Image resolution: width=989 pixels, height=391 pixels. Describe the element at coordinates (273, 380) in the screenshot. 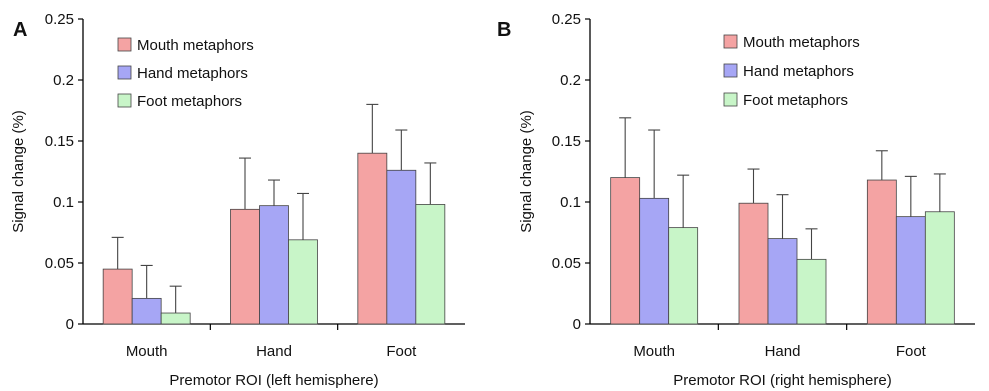

I see `x-axis-title: Premotor ROI (left hemisphere)` at that location.